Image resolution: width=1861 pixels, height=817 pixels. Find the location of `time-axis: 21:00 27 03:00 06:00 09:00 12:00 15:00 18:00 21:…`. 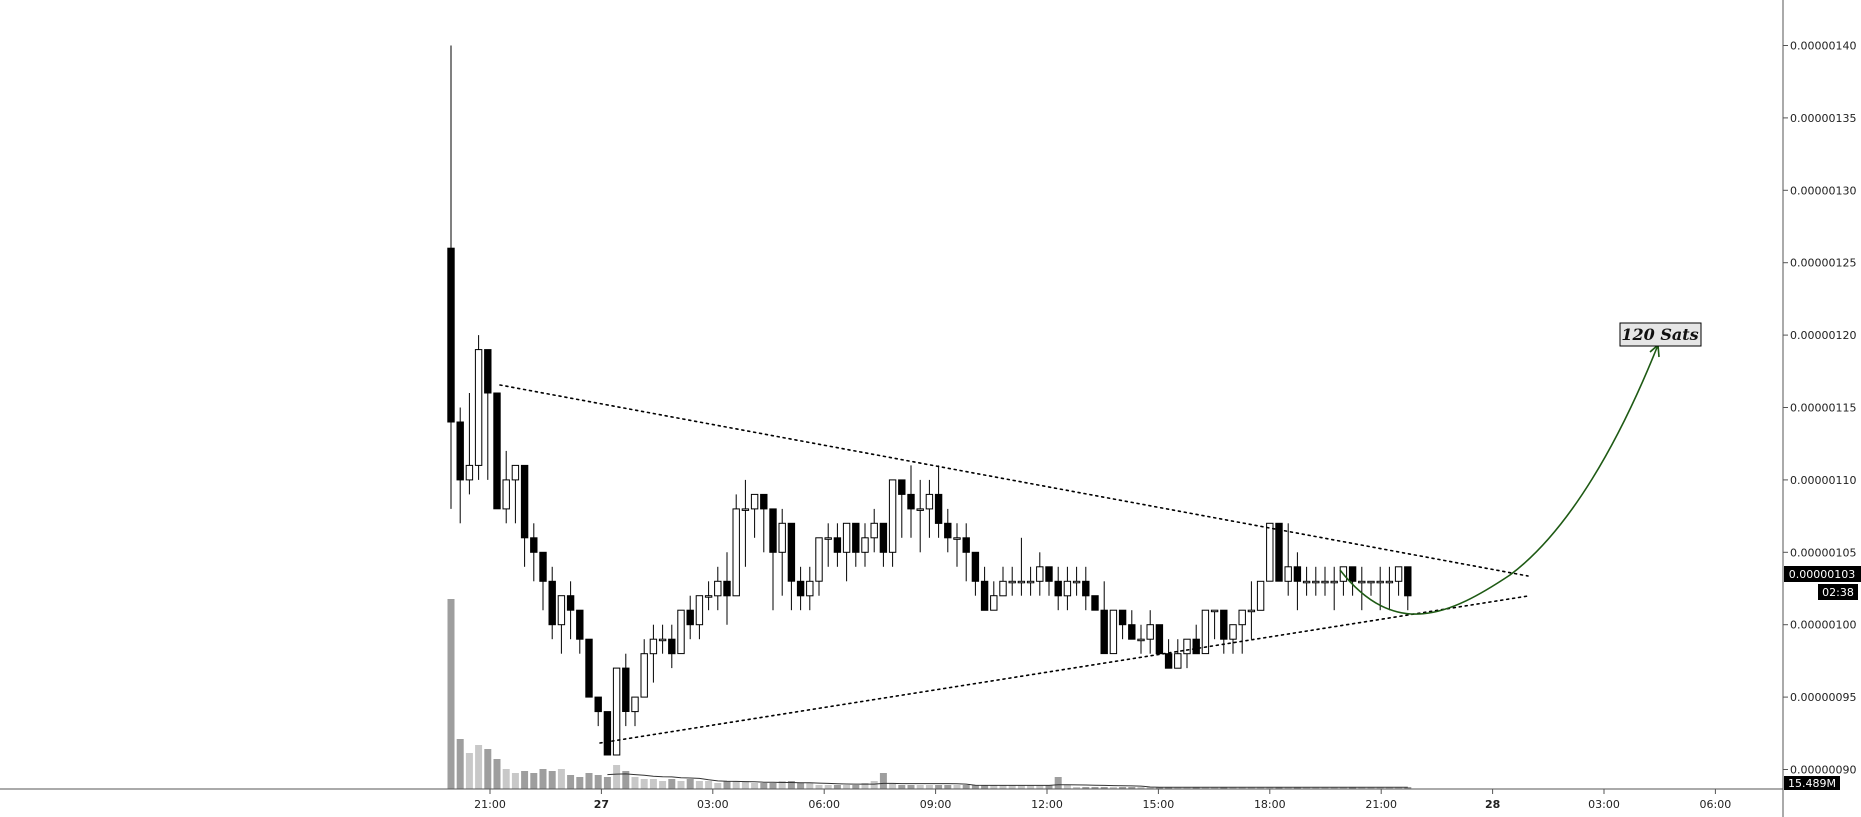

time-axis: 21:00 27 03:00 06:00 09:00 12:00 15:00 18:00 21:… is located at coordinates (1102, 800).